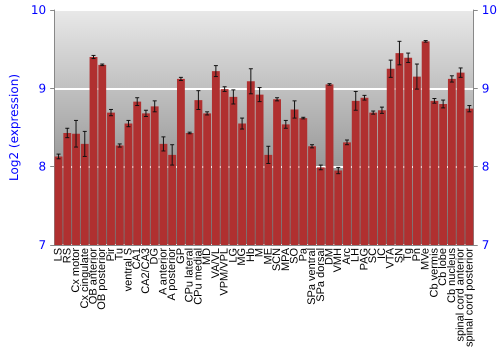 The image size is (500, 350). I want to click on x-tick-label: A posterior, so click(172, 274).